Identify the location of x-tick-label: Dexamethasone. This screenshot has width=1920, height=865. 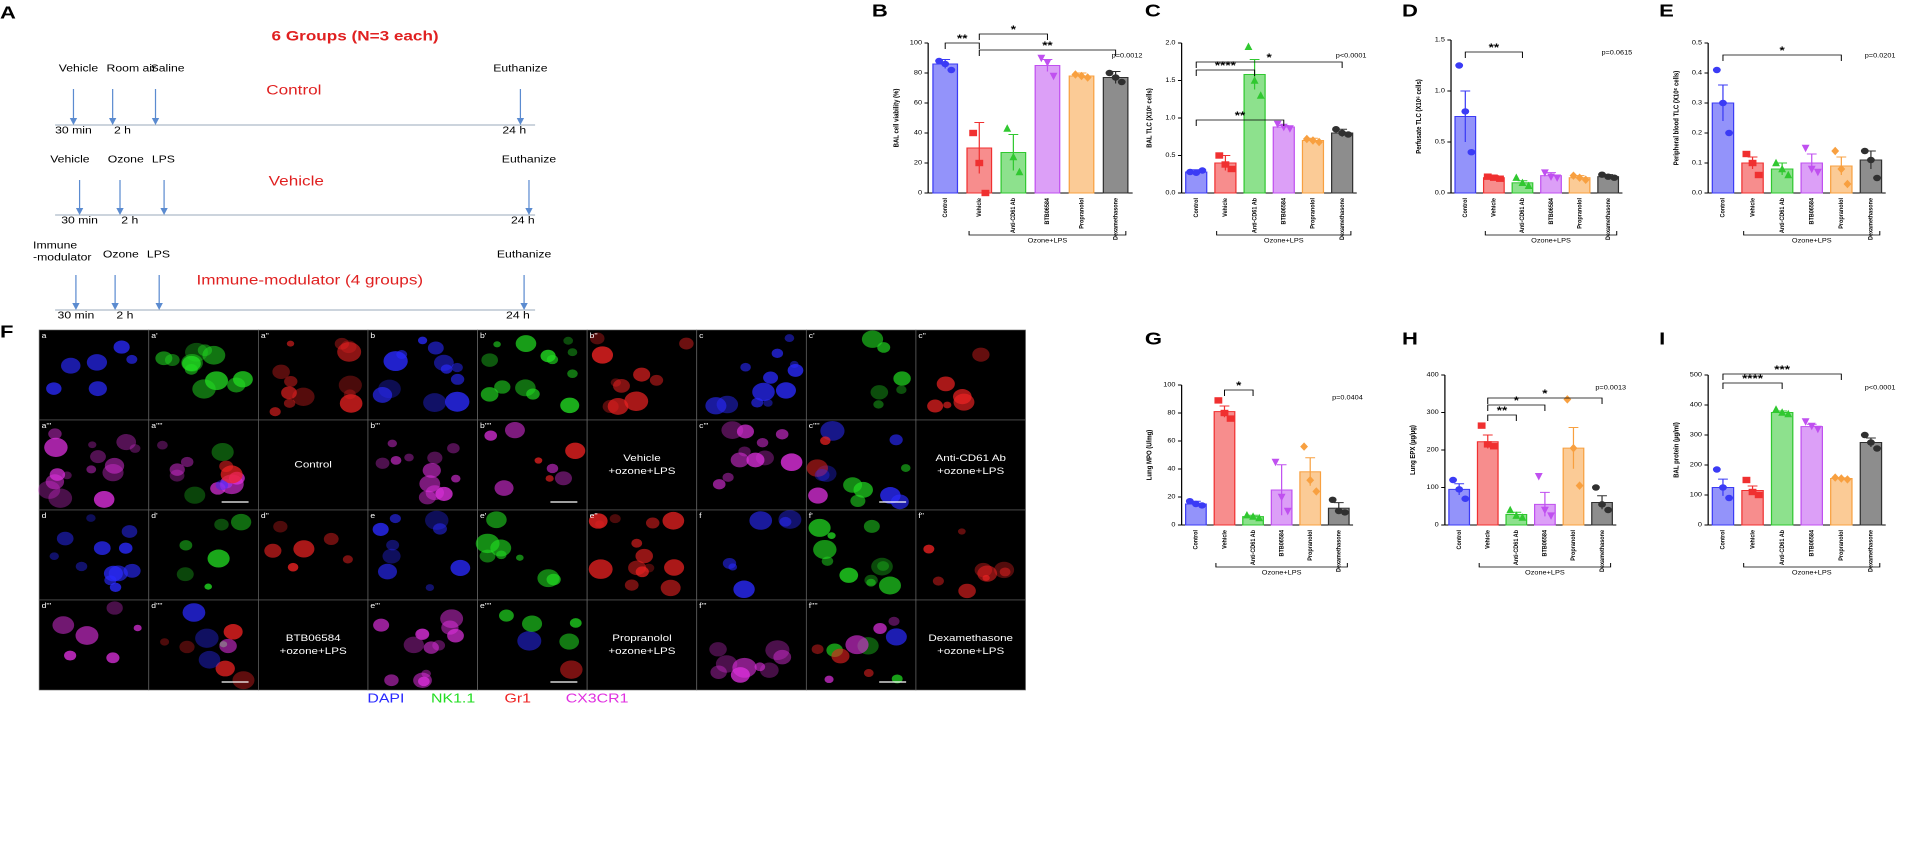
(1608, 218).